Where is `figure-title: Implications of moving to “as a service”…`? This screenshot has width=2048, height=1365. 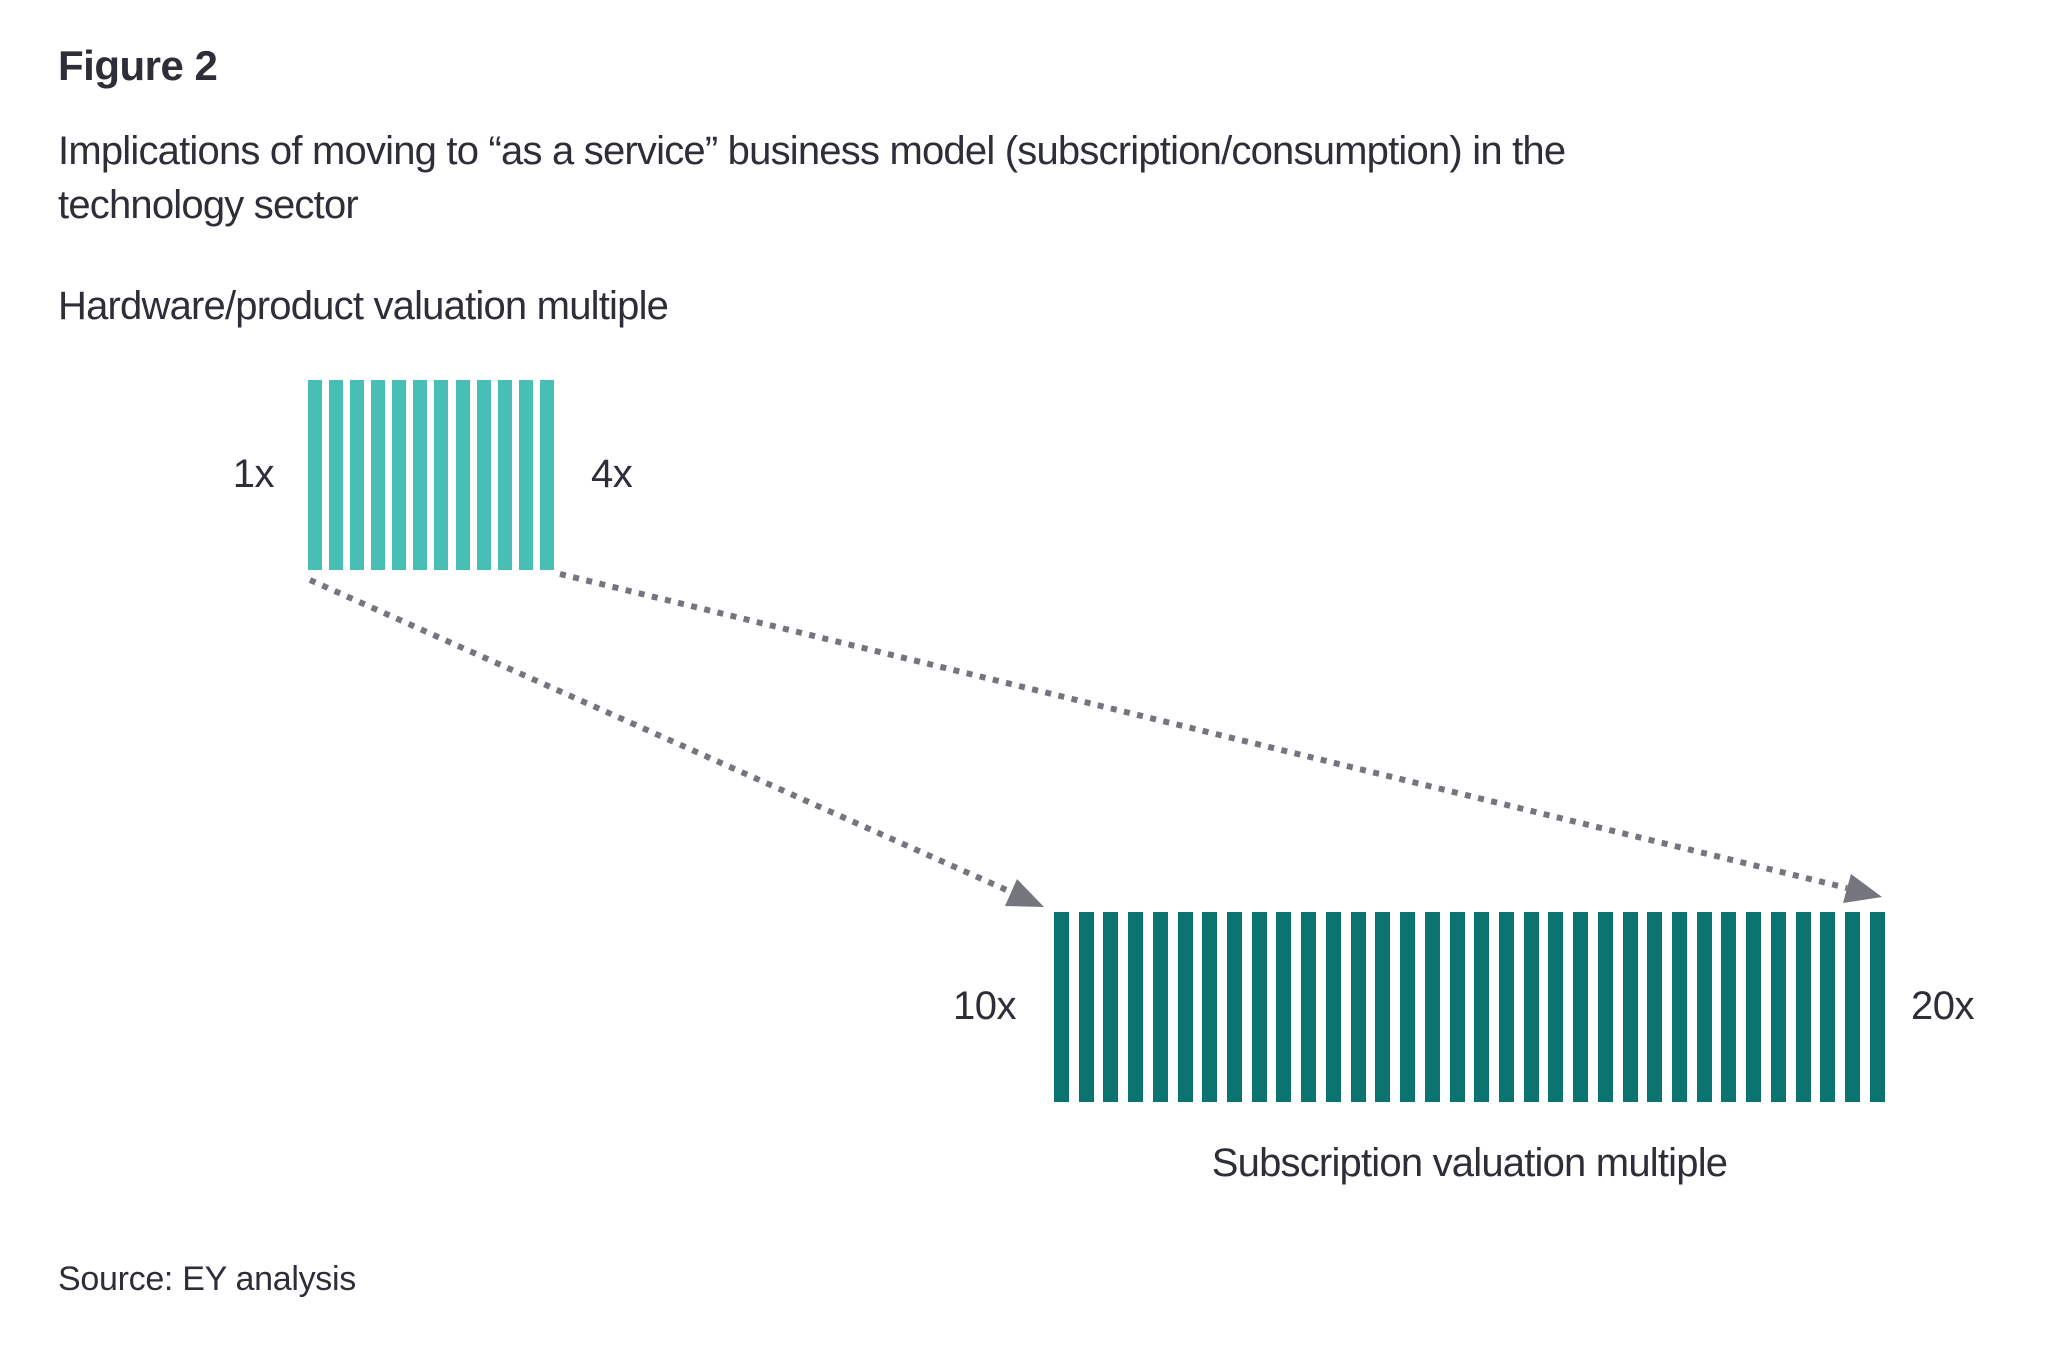 figure-title: Implications of moving to “as a service”… is located at coordinates (812, 178).